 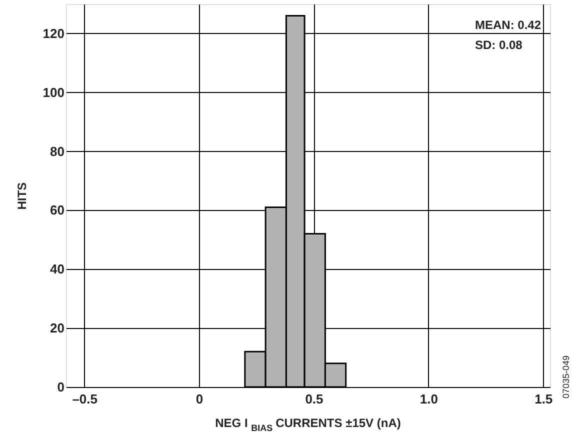 I want to click on y-tick-label: 0, so click(x=60, y=387).